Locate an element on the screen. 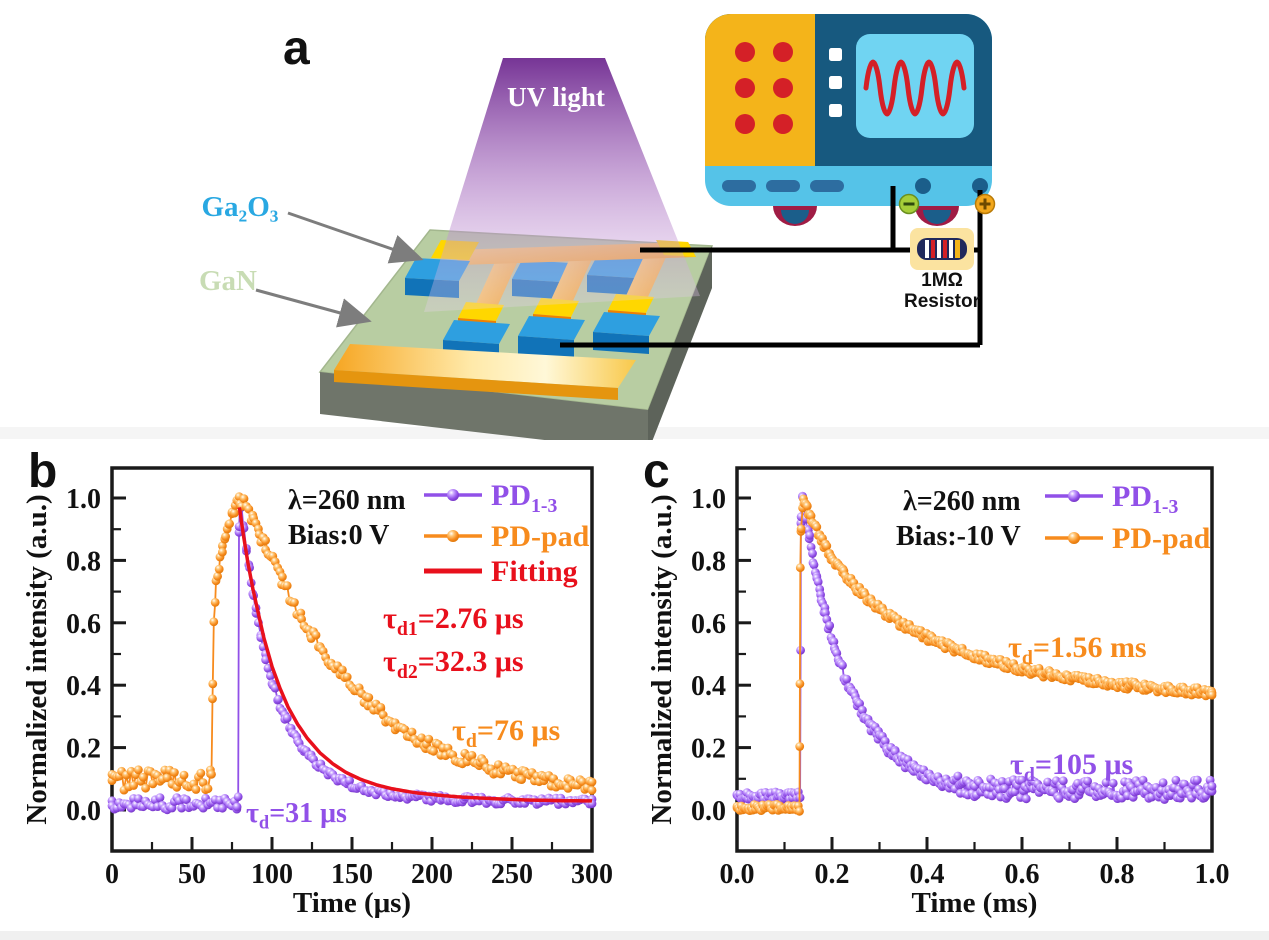 Image resolution: width=1269 pixels, height=940 pixels. electrode-bottom-pad-front is located at coordinates (476, 385).